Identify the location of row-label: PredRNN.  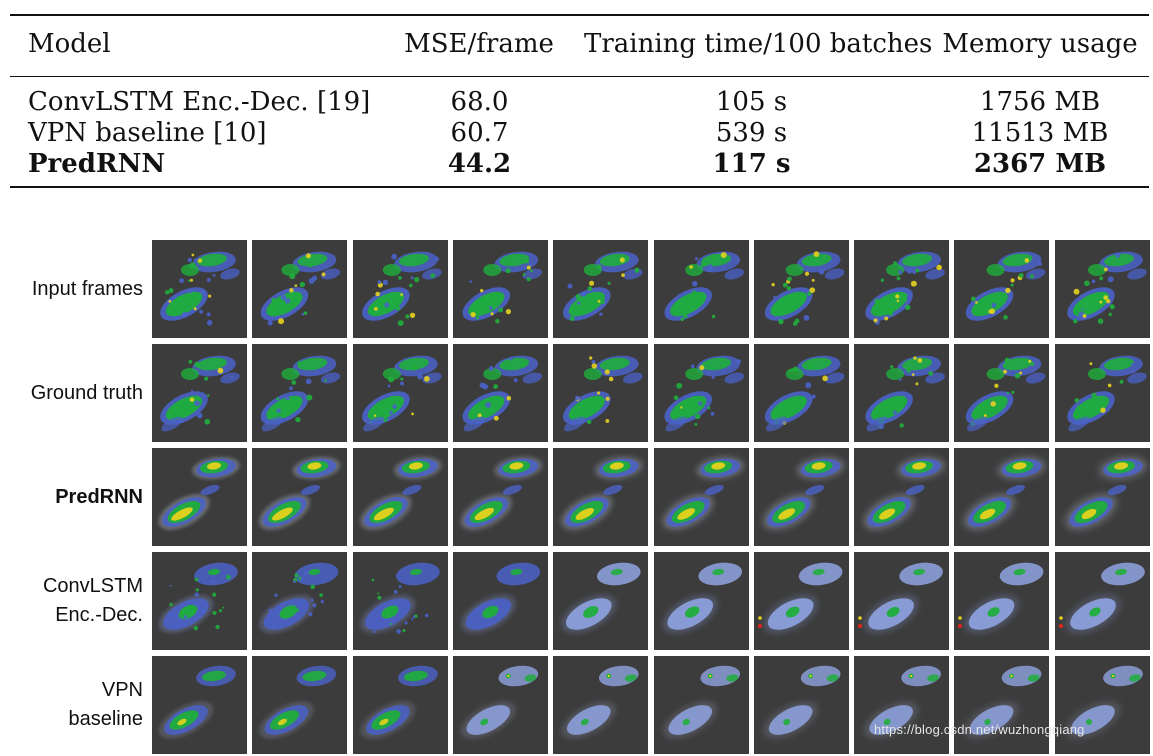
(71, 497).